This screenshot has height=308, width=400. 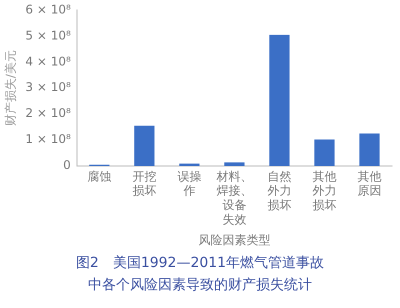 I want to click on y-axis-title: 财产损失/美元, so click(x=10, y=88).